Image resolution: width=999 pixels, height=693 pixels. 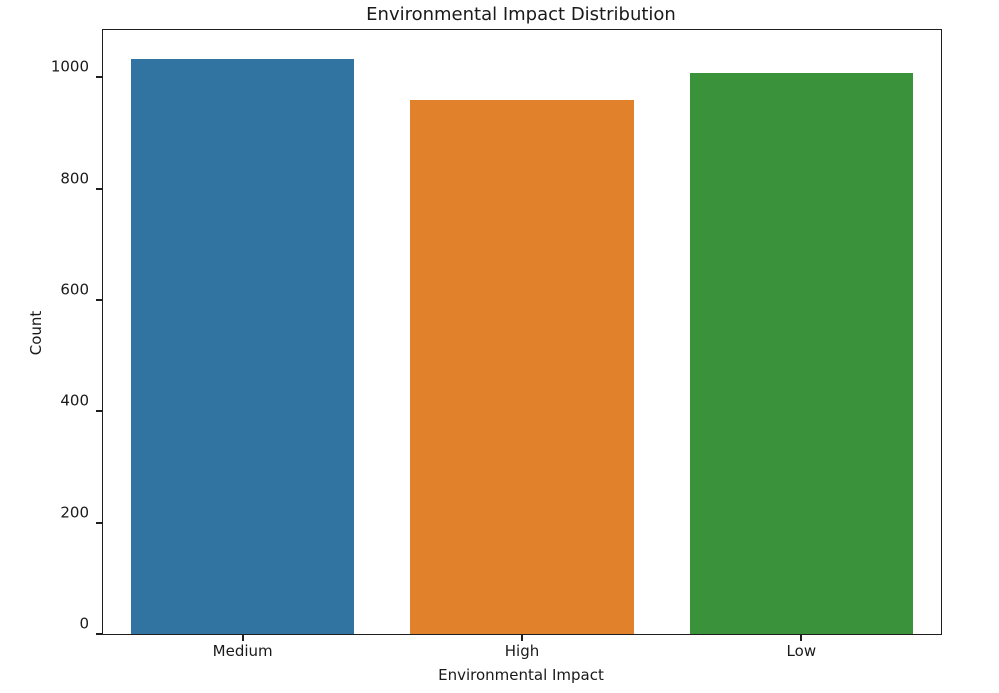 I want to click on y-tick-label: 400, so click(x=74, y=400).